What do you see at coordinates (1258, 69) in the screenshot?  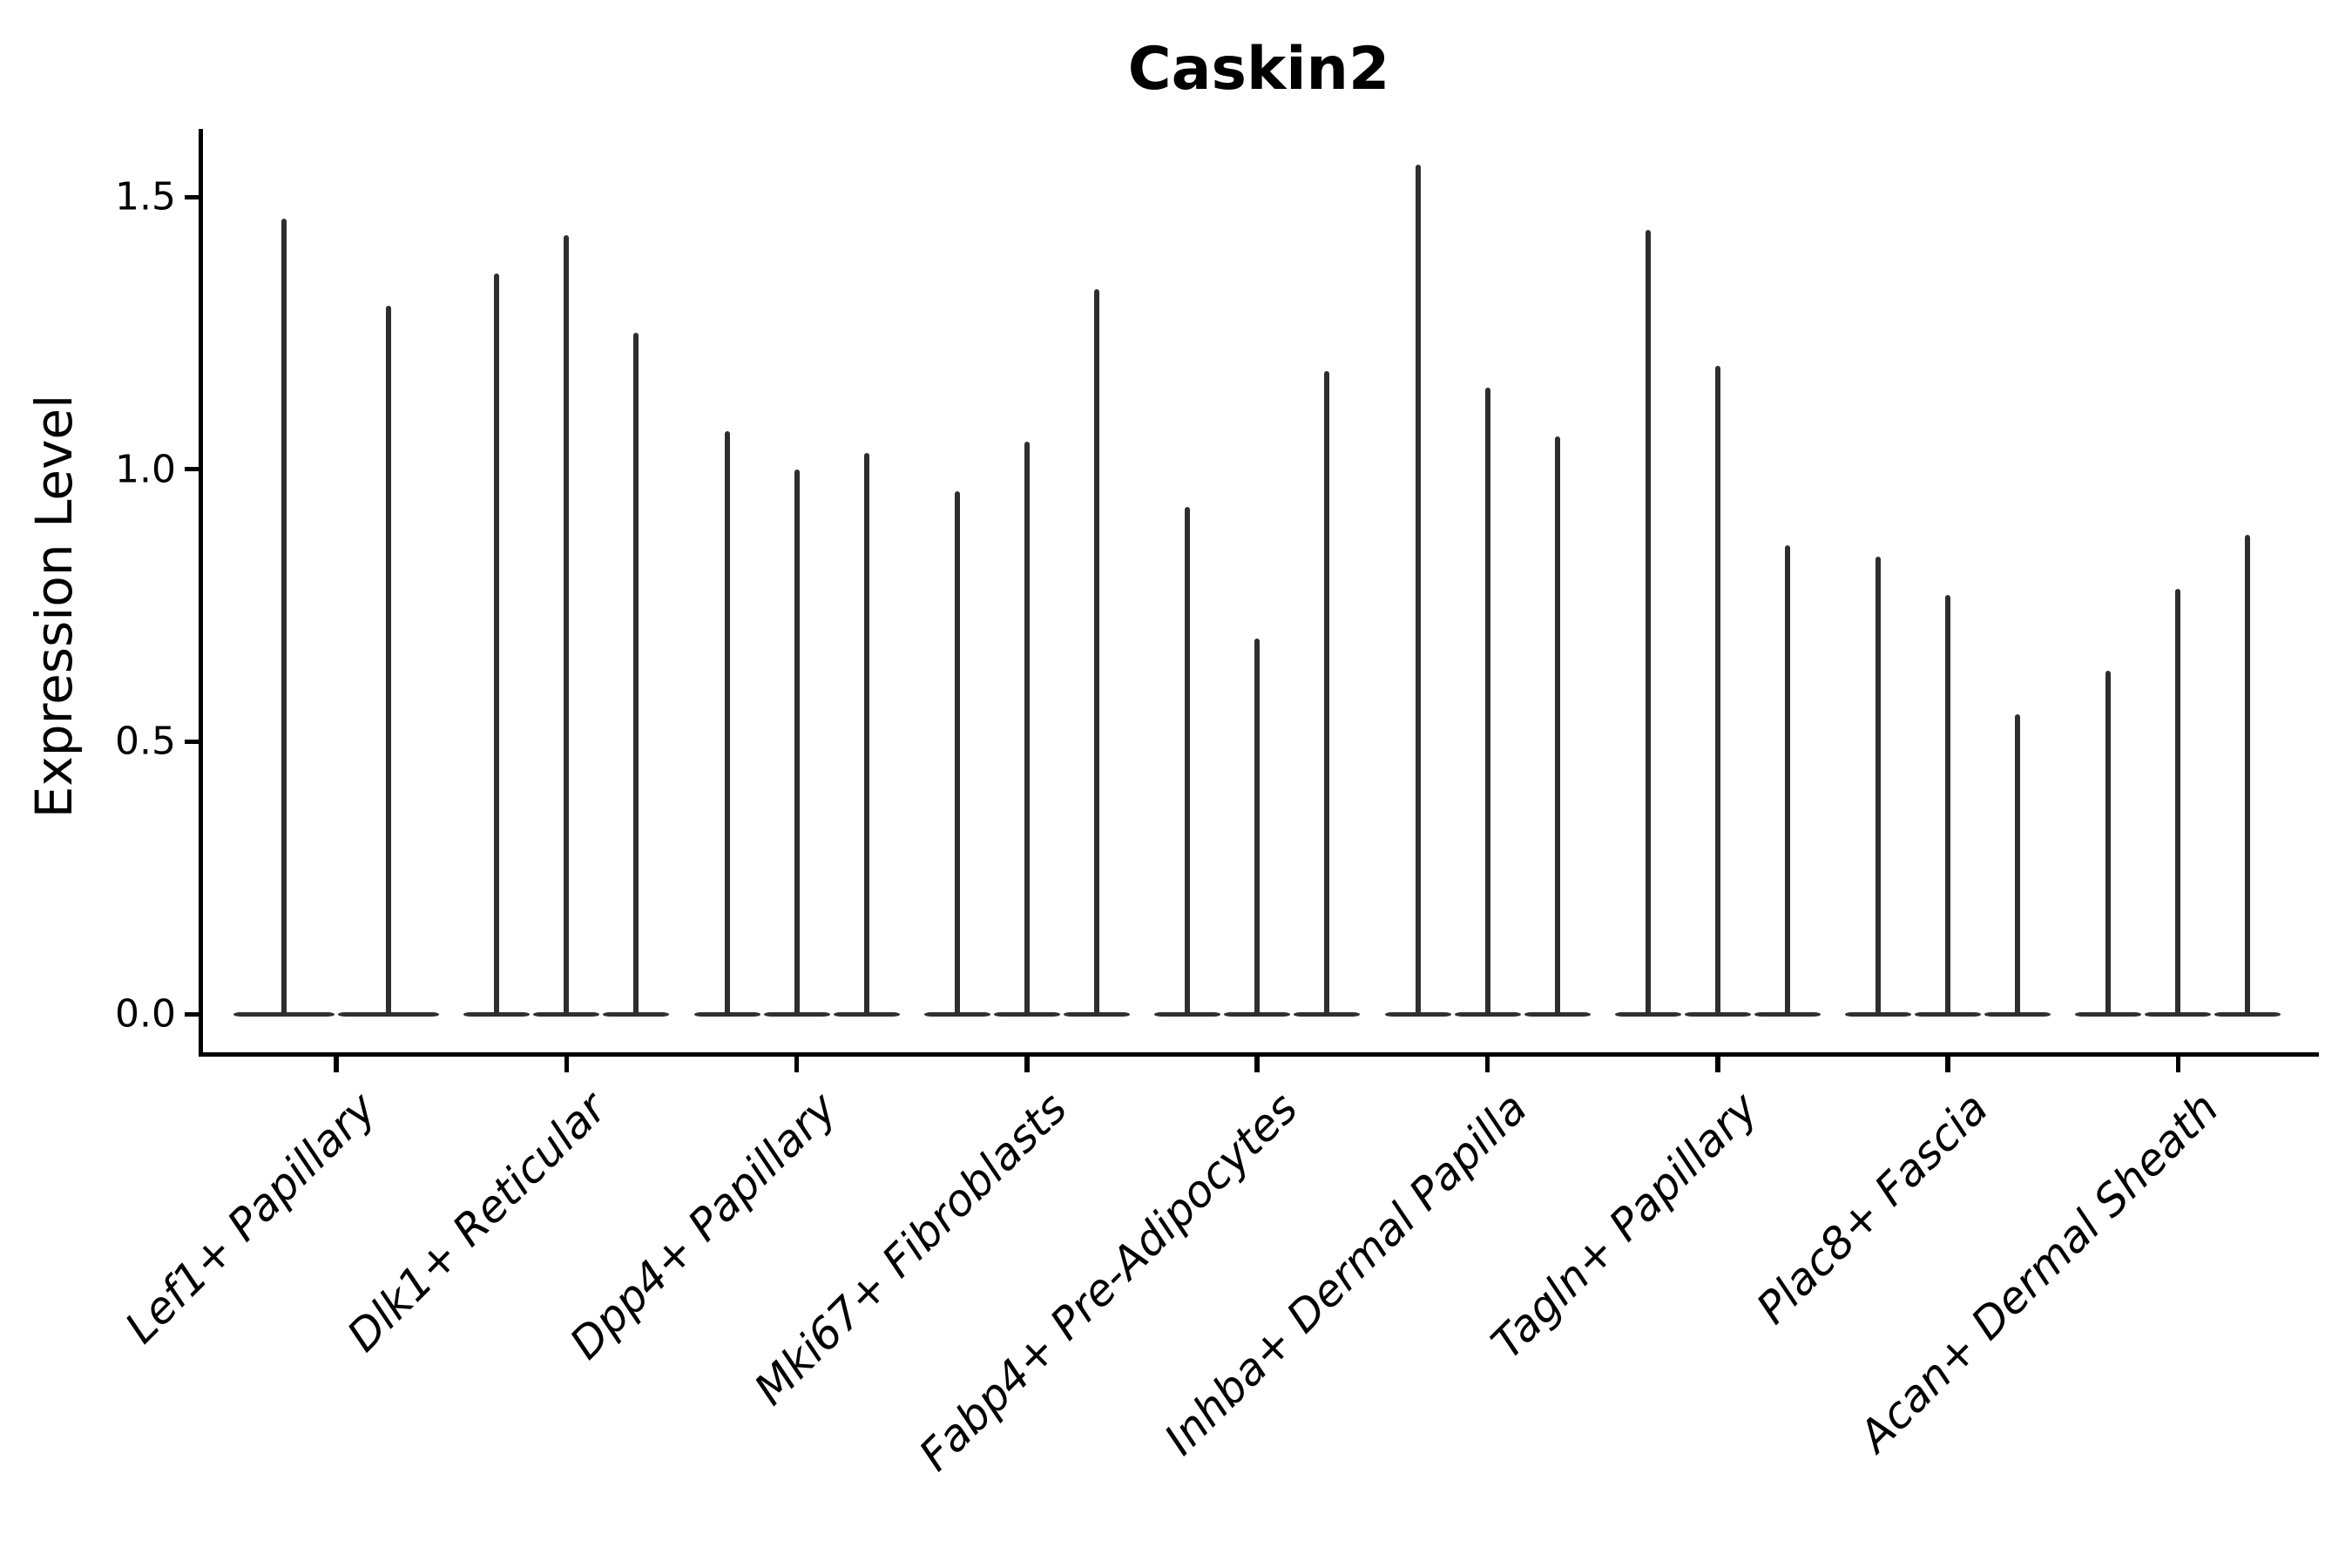 I see `plot-title: Caskin2` at bounding box center [1258, 69].